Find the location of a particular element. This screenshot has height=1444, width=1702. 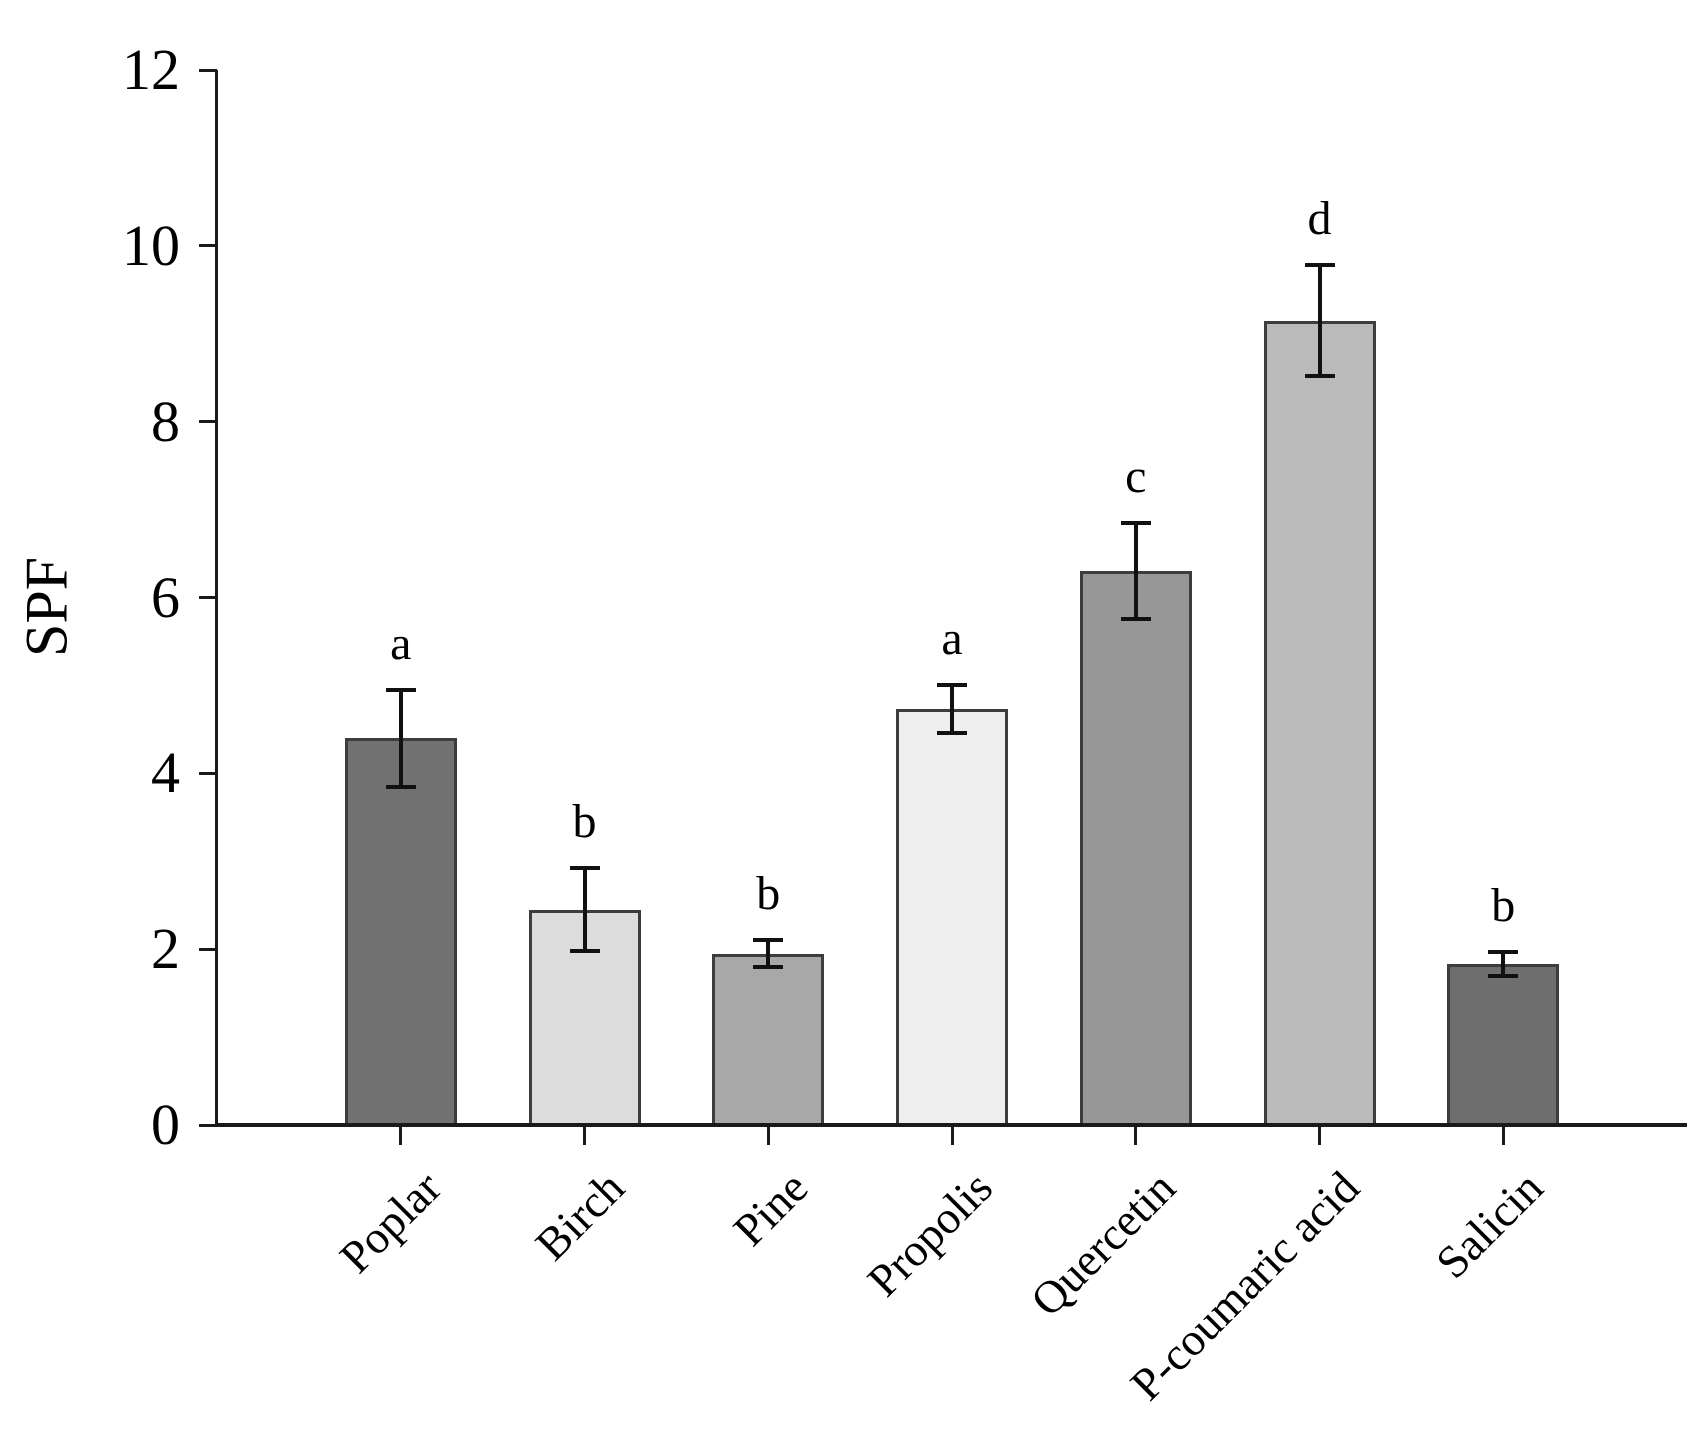

x-axis-line is located at coordinates (951, 1125).